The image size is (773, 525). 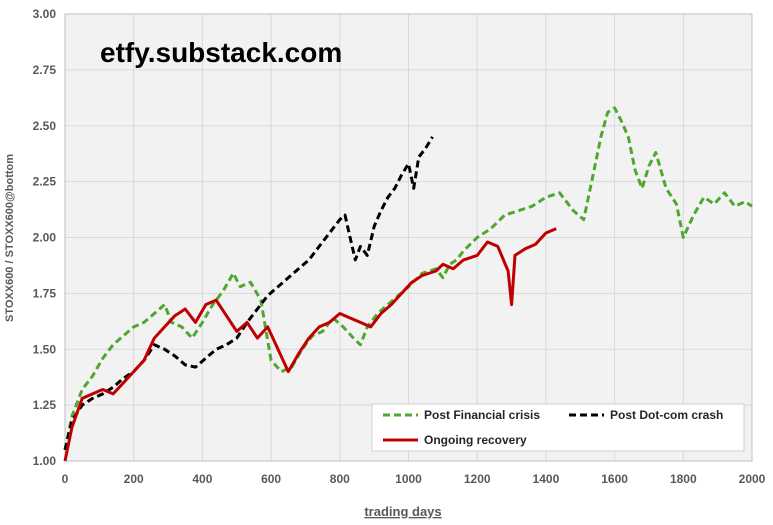 What do you see at coordinates (271, 479) in the screenshot?
I see `x-tick-label: 600` at bounding box center [271, 479].